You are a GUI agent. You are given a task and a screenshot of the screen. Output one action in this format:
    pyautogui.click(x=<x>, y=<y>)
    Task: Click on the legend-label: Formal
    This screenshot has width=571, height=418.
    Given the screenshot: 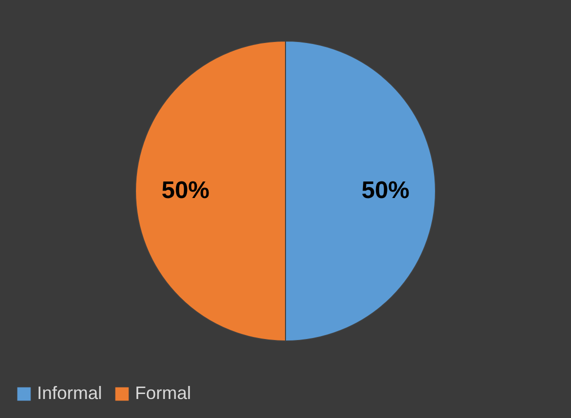 What is the action you would take?
    pyautogui.click(x=163, y=393)
    